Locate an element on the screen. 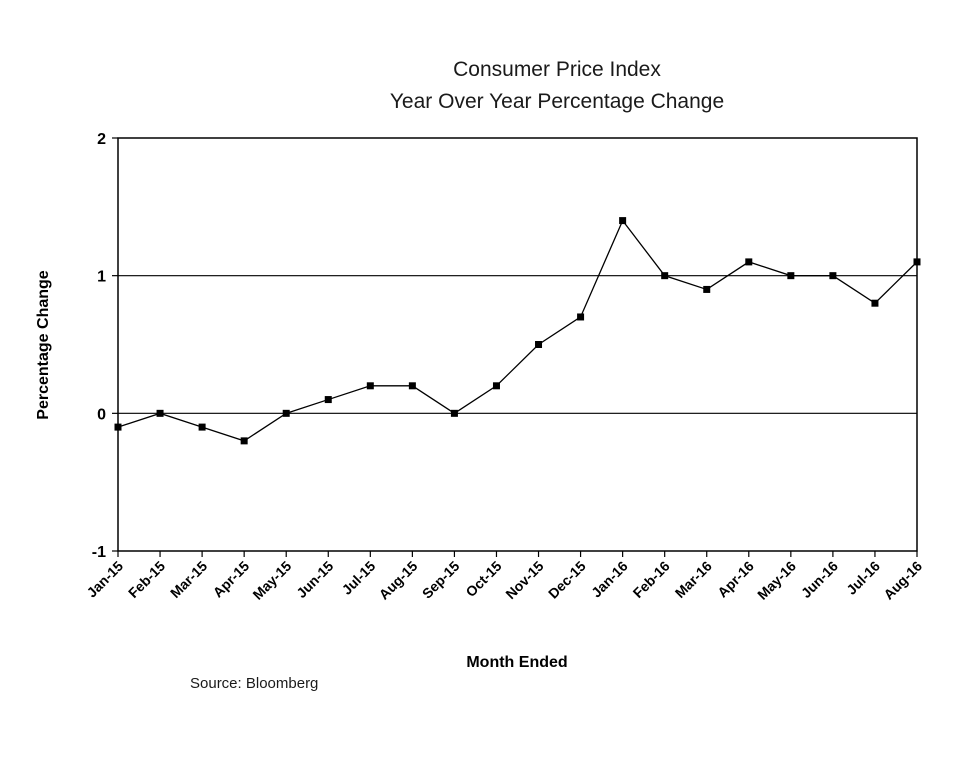 The height and width of the screenshot is (768, 960). source-note: Source: Bloomberg is located at coordinates (254, 683).